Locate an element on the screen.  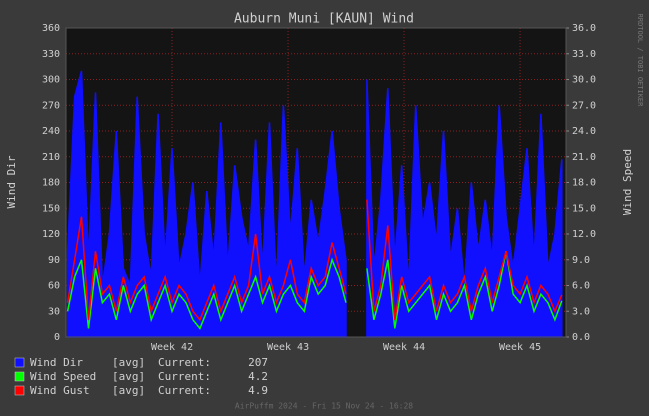
legend-label: Wind Speed is located at coordinates (63, 376).